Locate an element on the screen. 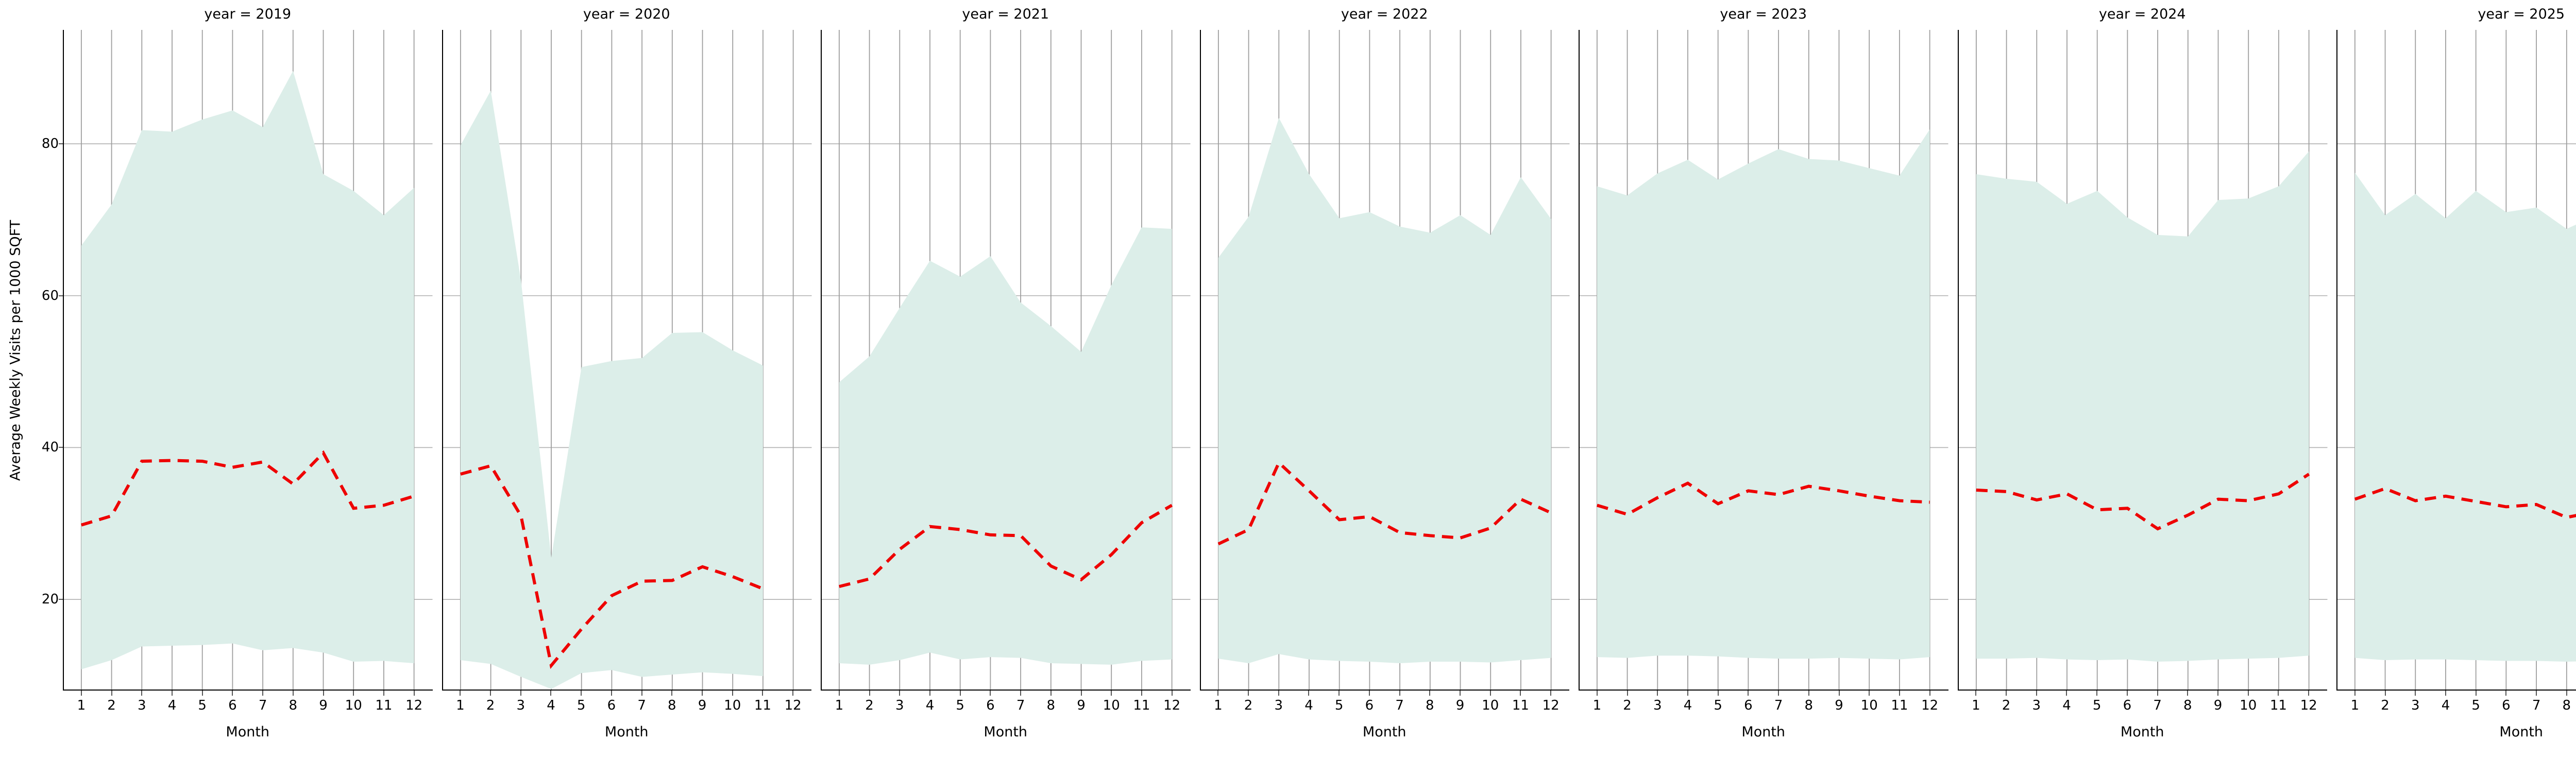 Image resolution: width=2576 pixels, height=773 pixels. panel-title: year = 2020 is located at coordinates (626, 14).